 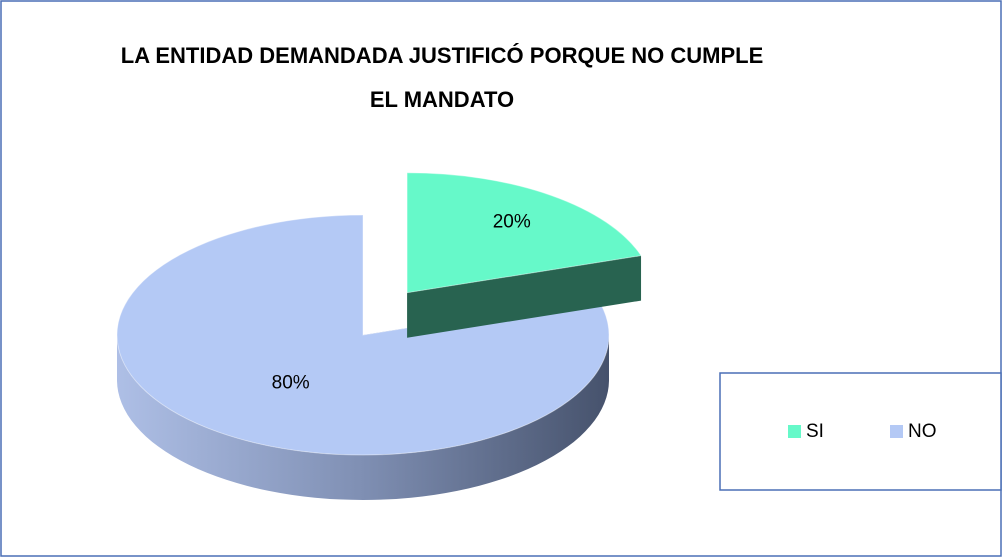 What do you see at coordinates (815, 431) in the screenshot?
I see `legend-label: SI` at bounding box center [815, 431].